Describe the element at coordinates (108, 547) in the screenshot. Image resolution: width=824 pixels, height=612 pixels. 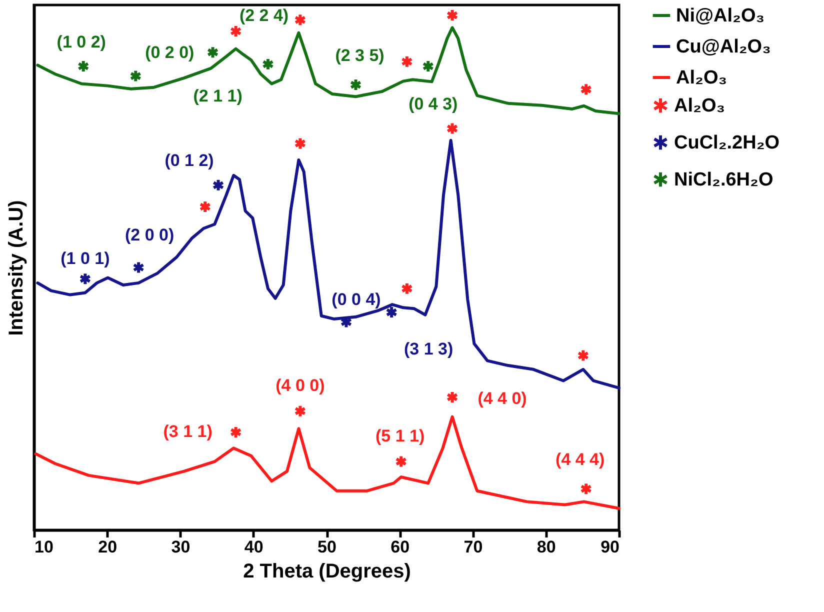
I see `x-tick-label: 20` at that location.